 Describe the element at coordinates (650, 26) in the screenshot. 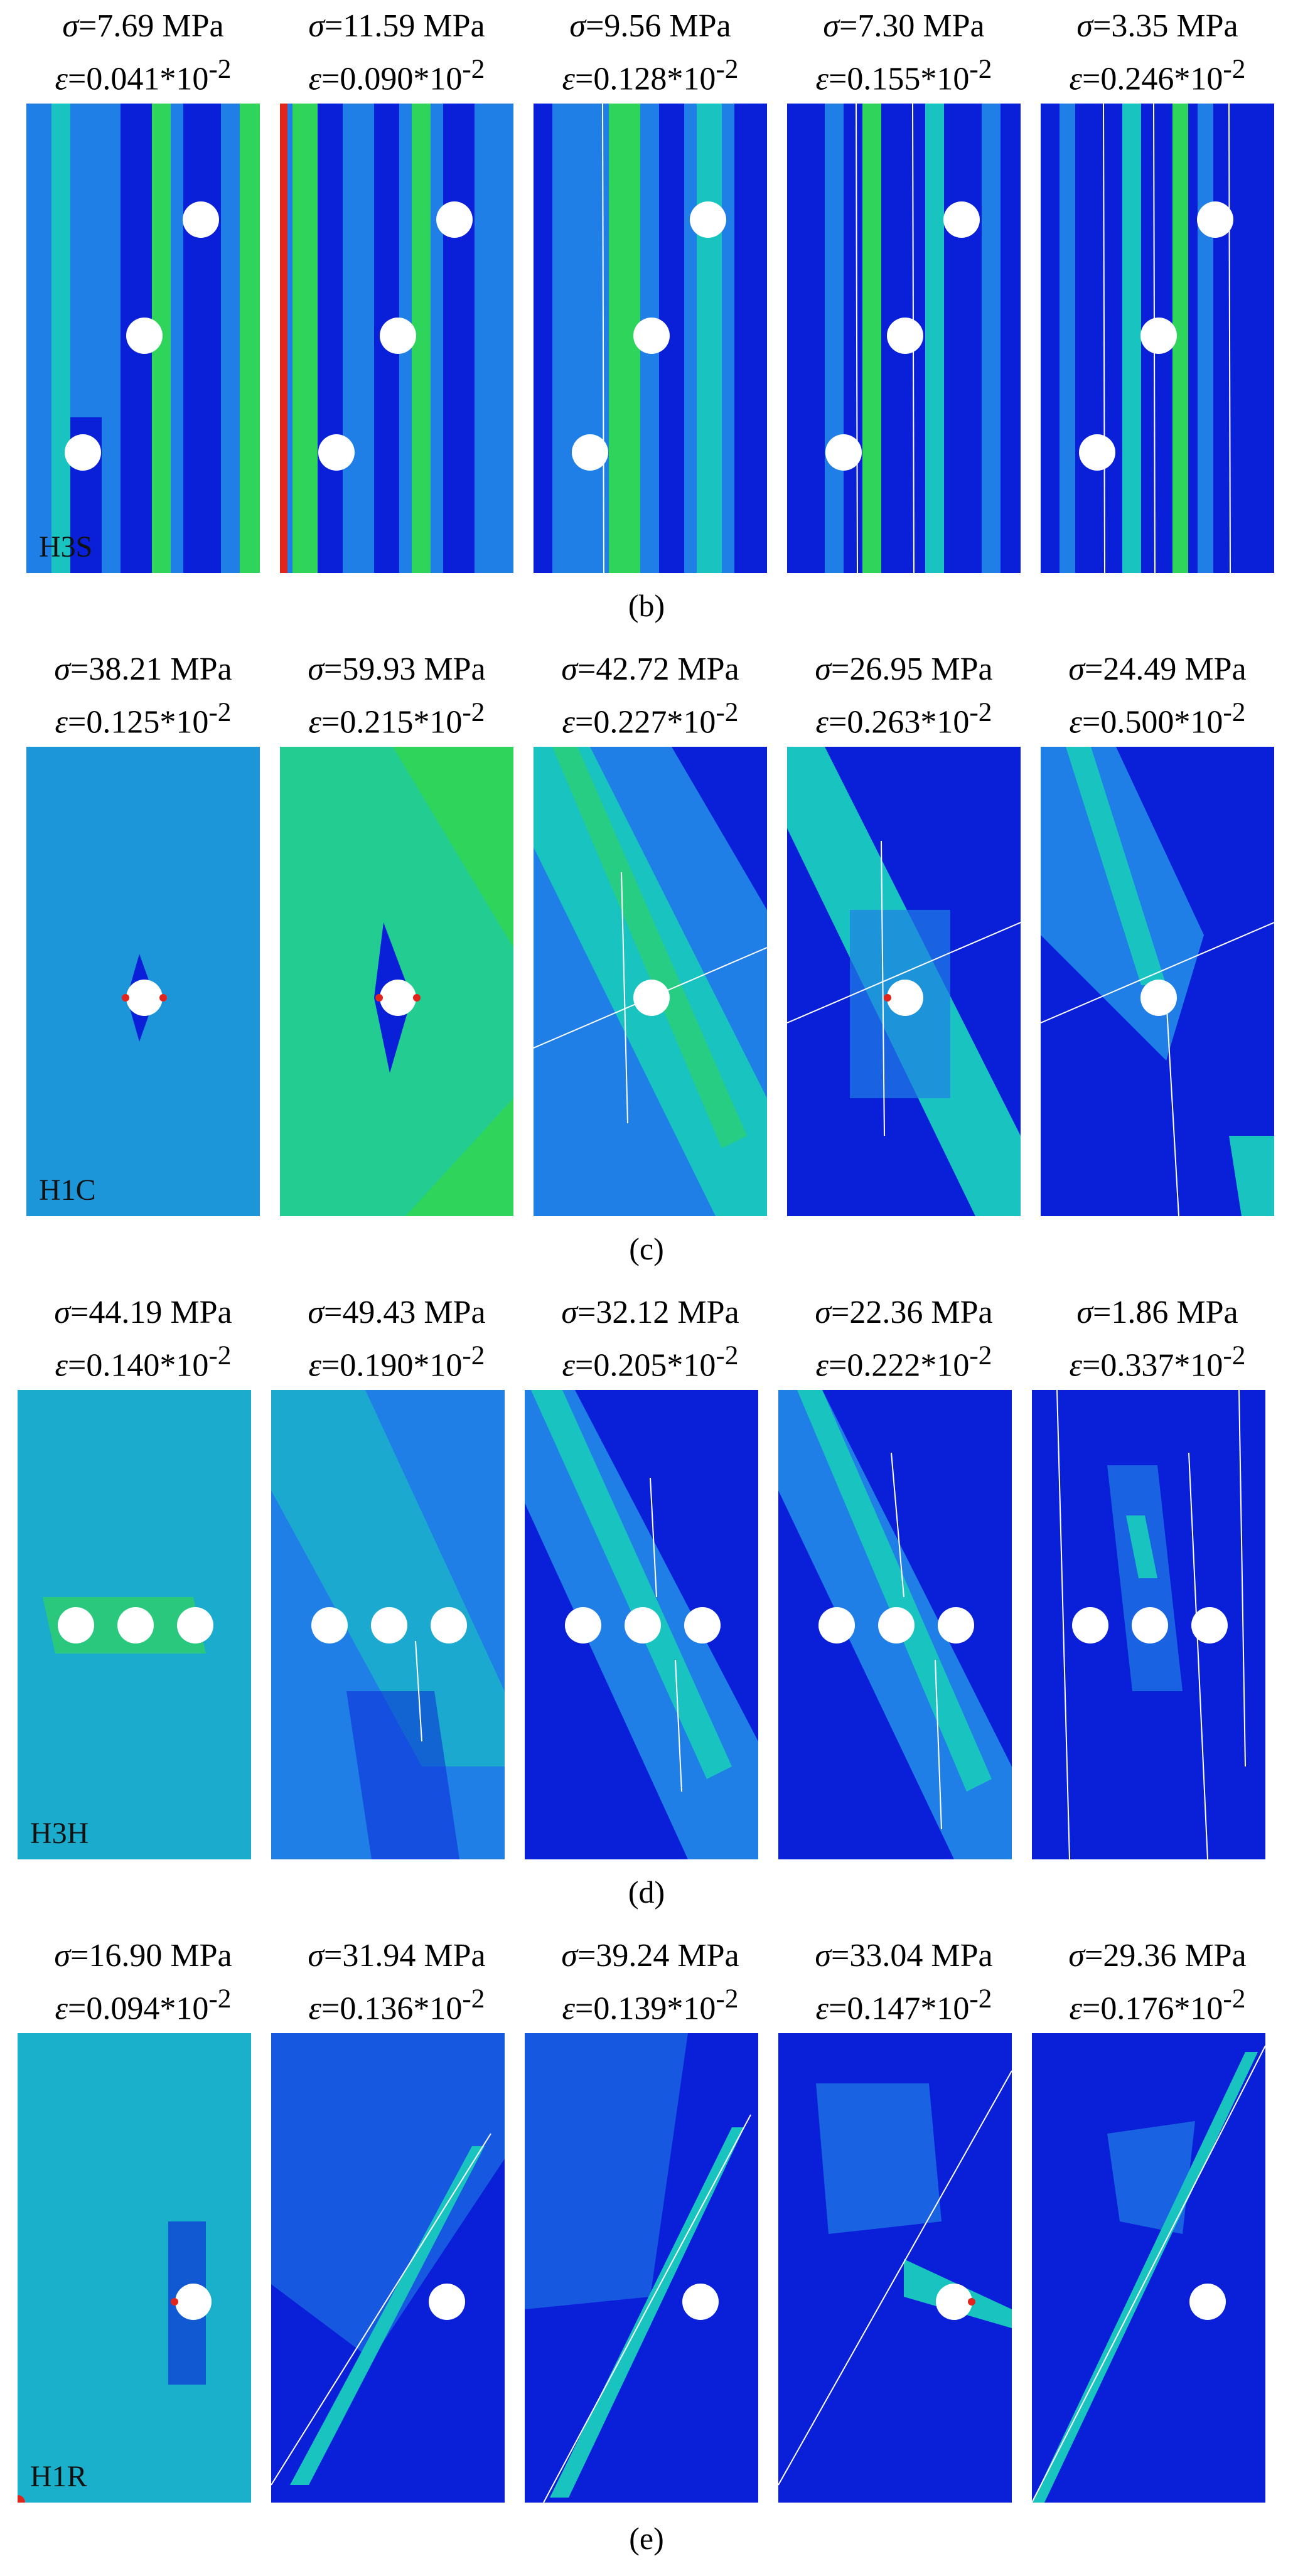

I see `stress-label: σ=9.56 MPa` at that location.